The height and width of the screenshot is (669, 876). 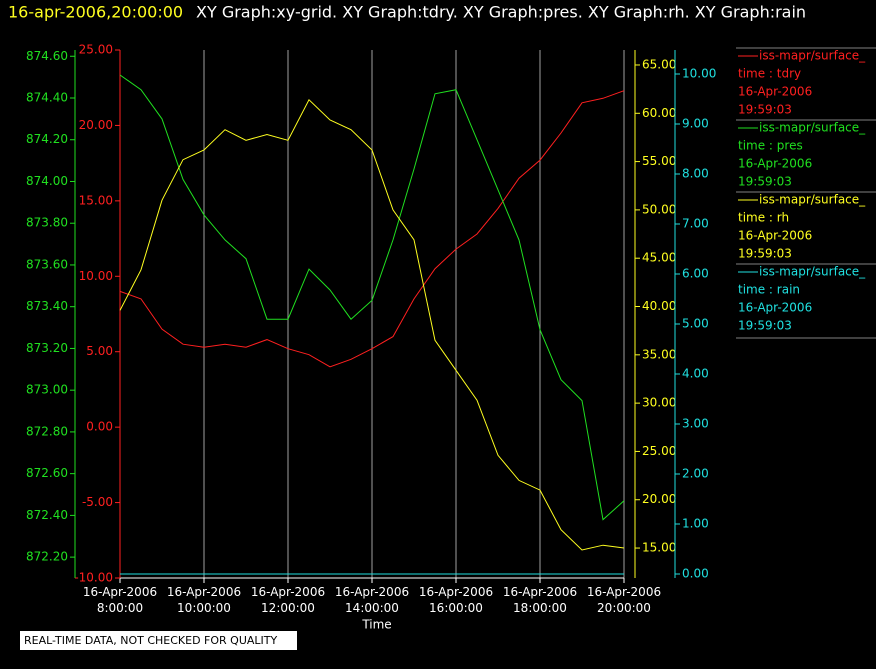 What do you see at coordinates (120, 600) in the screenshot?
I see `x-tick-label: 16-Apr-2006 8:00:00` at bounding box center [120, 600].